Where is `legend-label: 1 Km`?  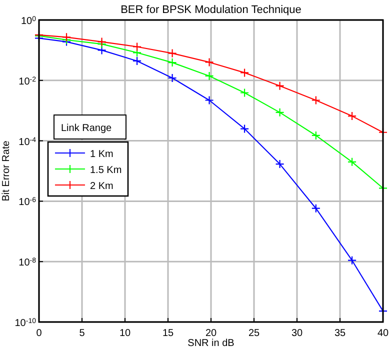 legend-label: 1 Km is located at coordinates (102, 154).